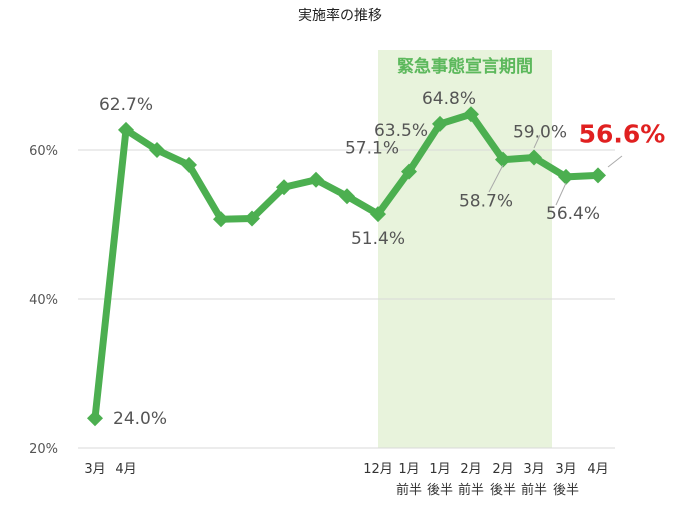  I want to click on emergency-period-label: 緊急事態宣言期間, so click(465, 66).